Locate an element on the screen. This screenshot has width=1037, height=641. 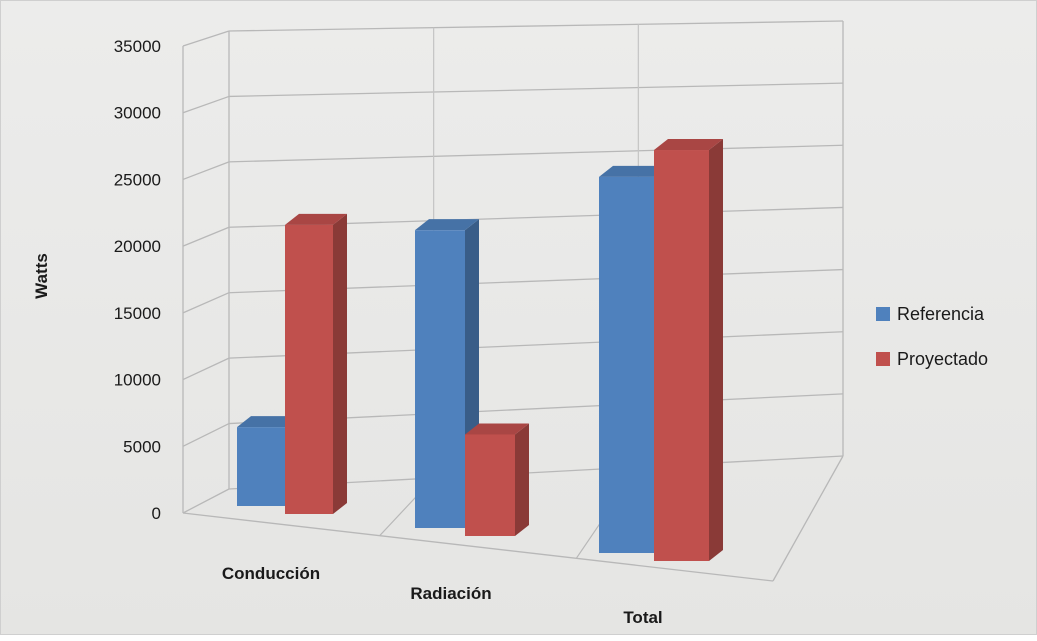
category-layer: Conducción Radiación Total is located at coordinates (442, 595).